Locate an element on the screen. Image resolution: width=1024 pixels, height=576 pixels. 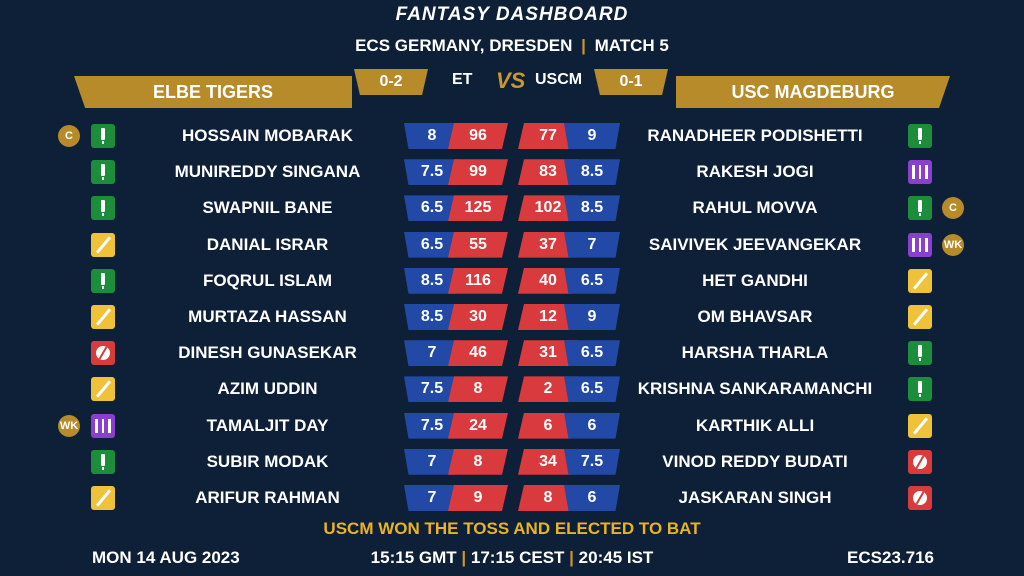
left-player-credits: 7 is located at coordinates (432, 461).